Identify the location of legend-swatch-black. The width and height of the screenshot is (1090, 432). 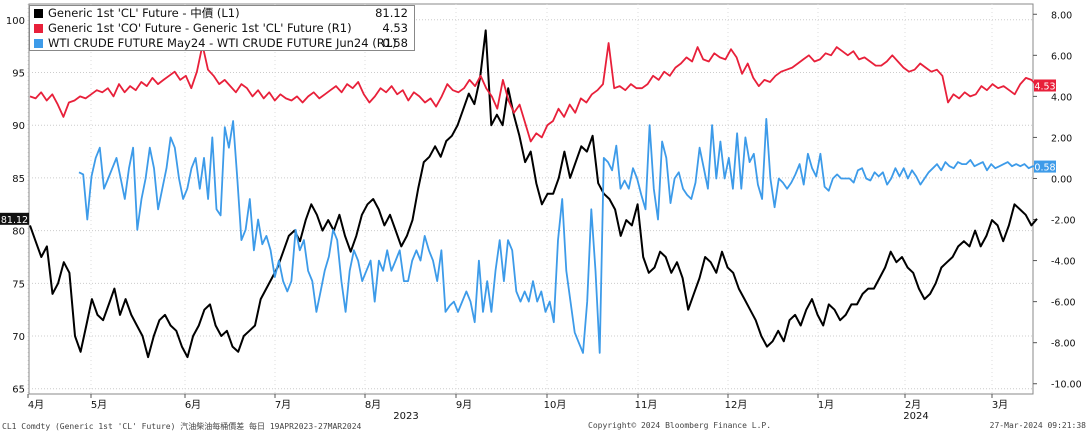
(38, 13).